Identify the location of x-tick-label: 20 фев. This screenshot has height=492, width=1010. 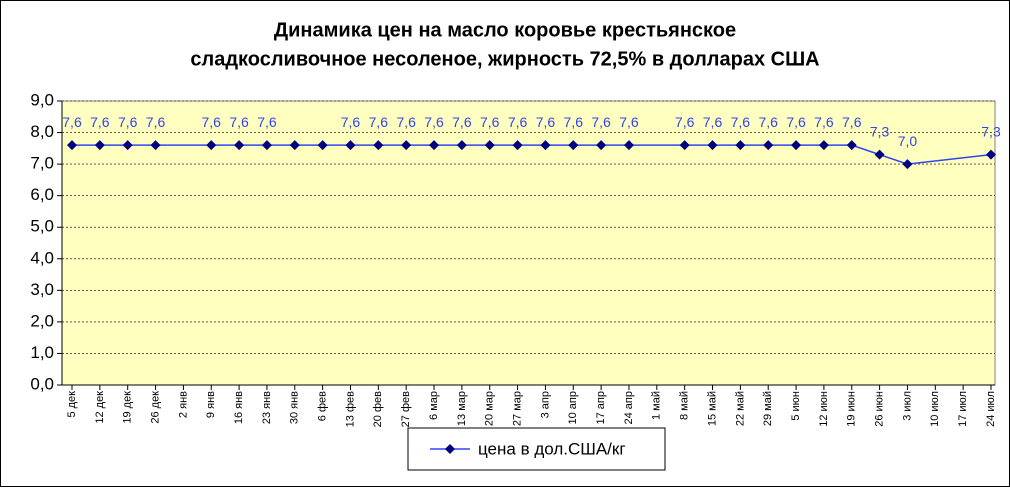
(378, 409).